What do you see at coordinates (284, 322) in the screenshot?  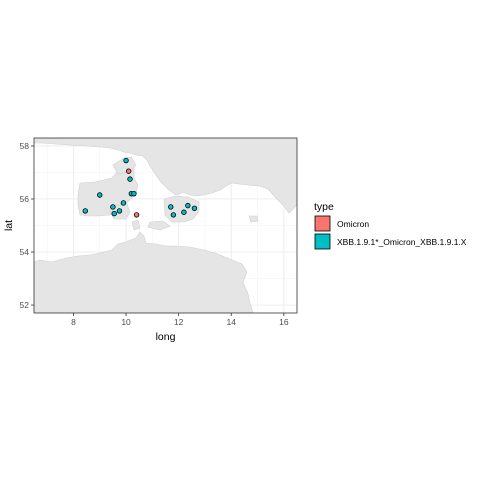 I see `x-tick-label: 16` at bounding box center [284, 322].